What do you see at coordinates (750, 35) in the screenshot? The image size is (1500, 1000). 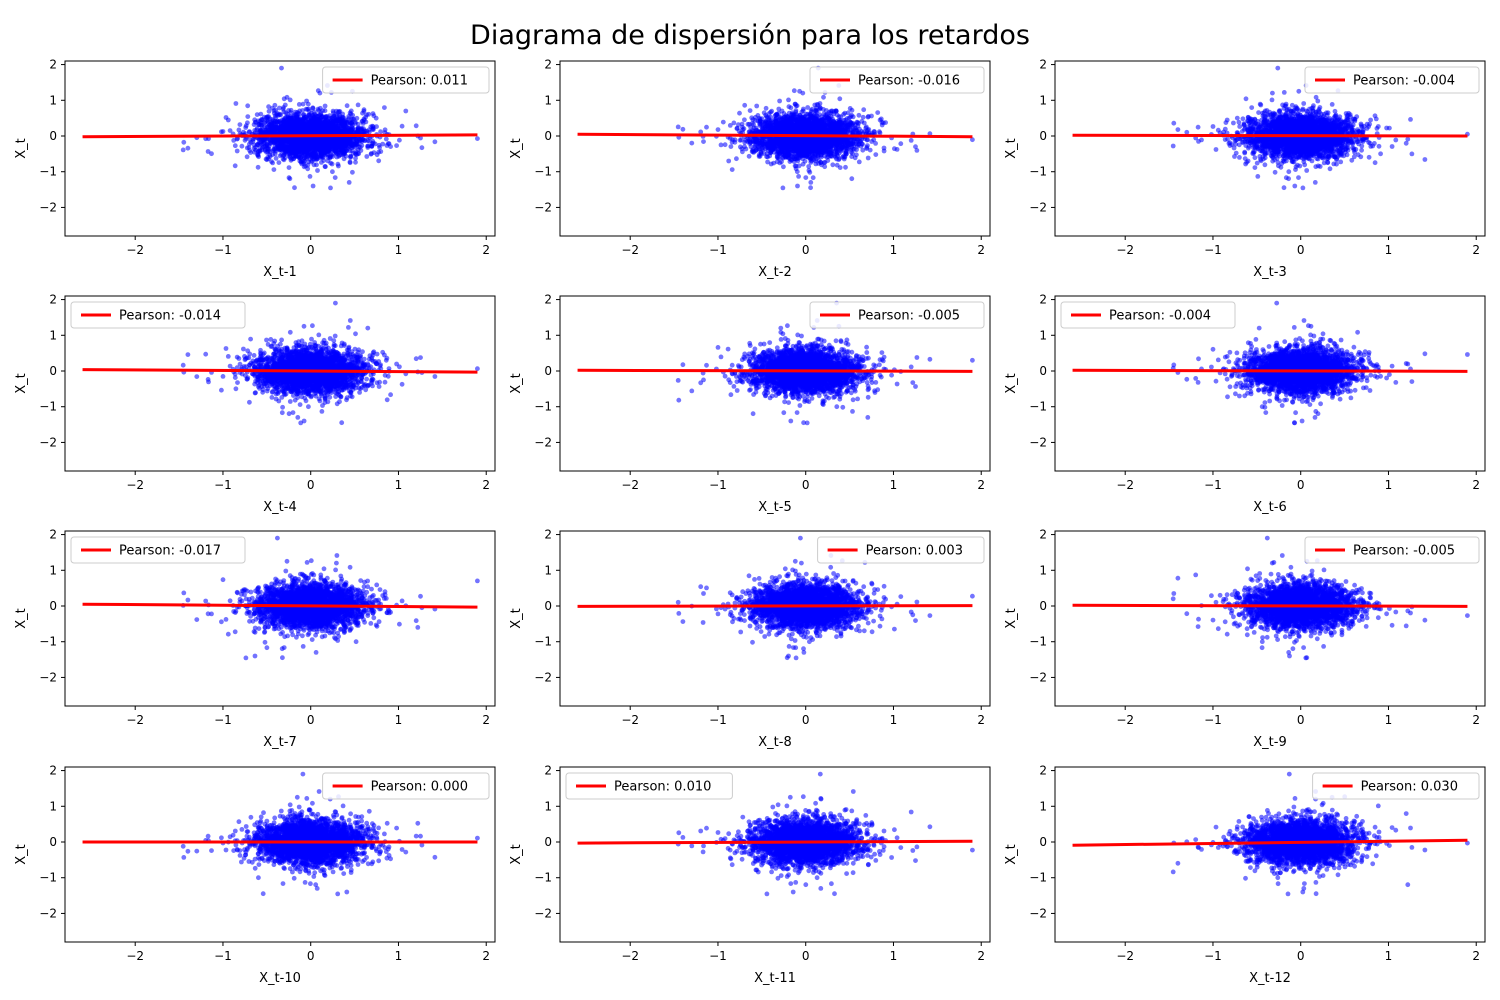 I see `figure-title: Diagrama de dispersión para los retardos` at bounding box center [750, 35].